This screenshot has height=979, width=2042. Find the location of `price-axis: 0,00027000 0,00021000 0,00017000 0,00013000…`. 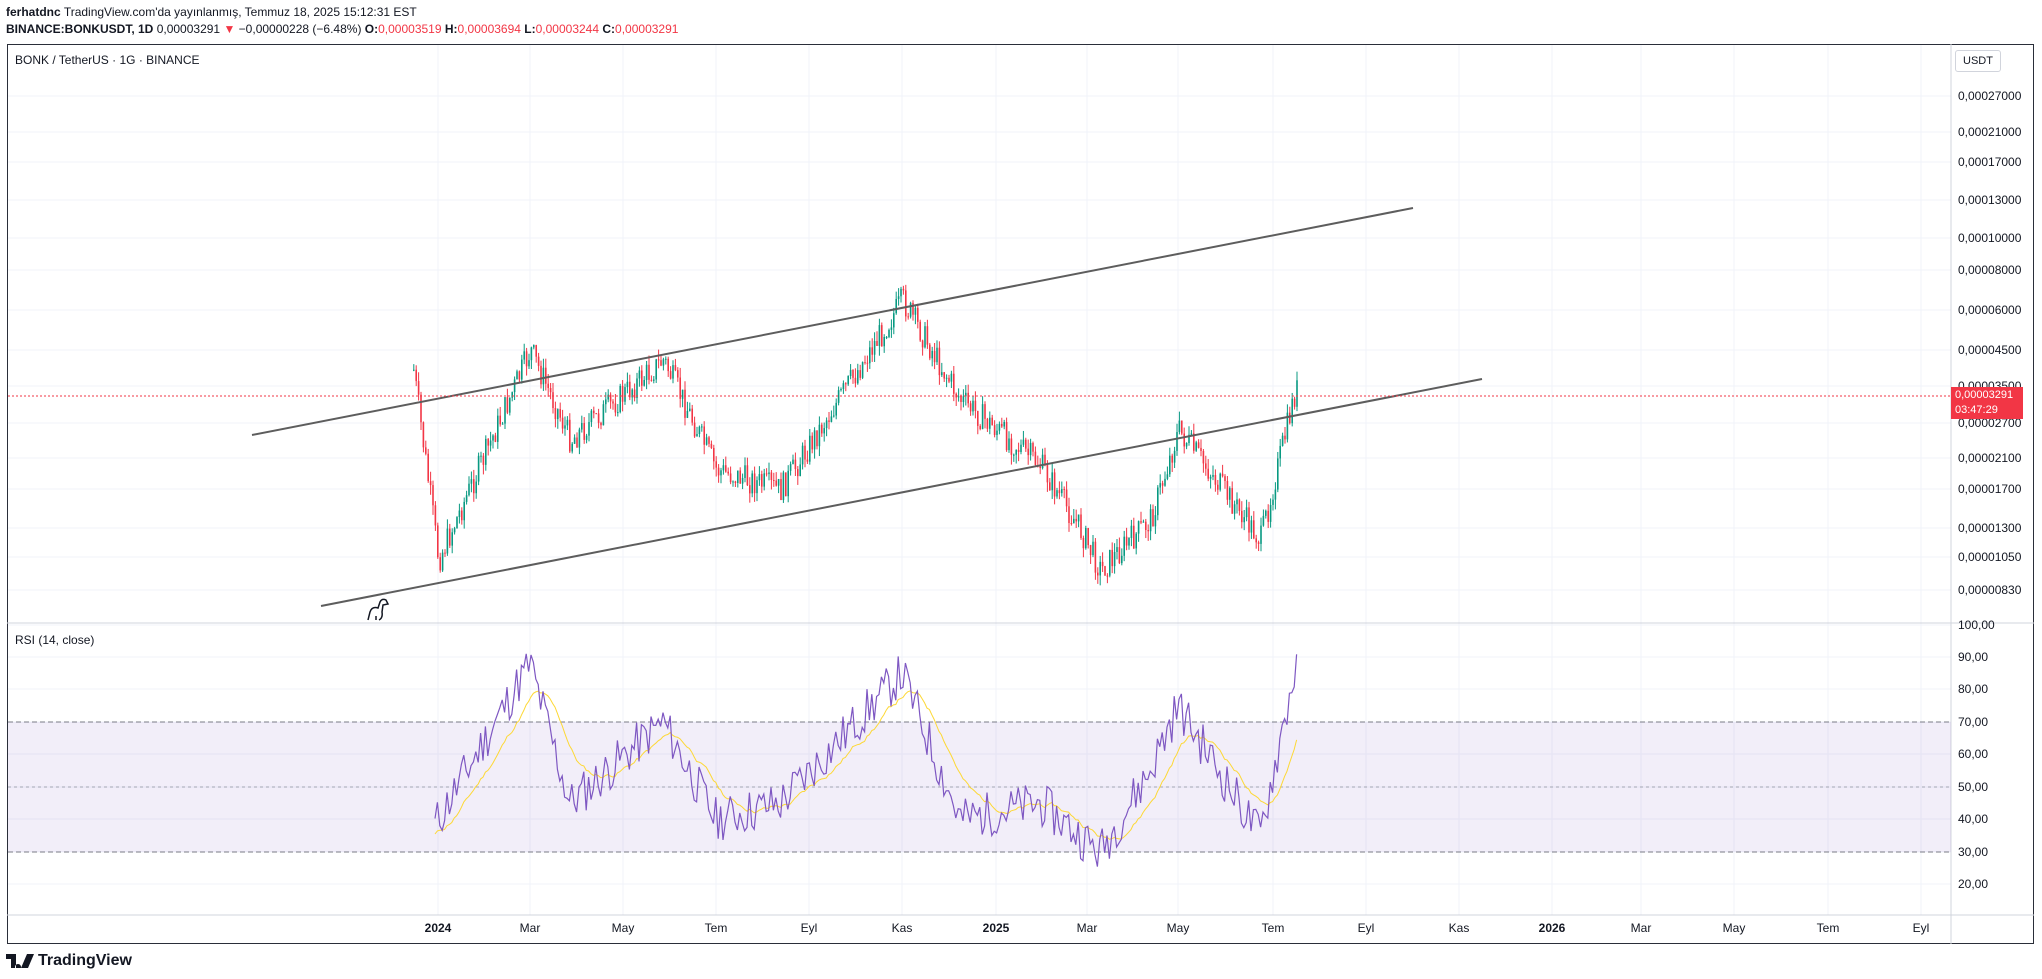

price-axis: 0,00027000 0,00021000 0,00017000 0,00013000… is located at coordinates (1990, 343).